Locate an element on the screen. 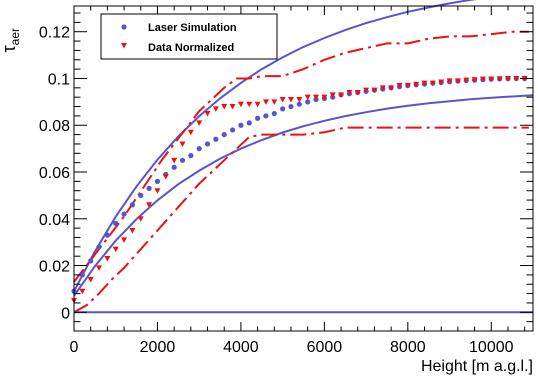 This screenshot has height=379, width=538. x-tick-label: 8000 is located at coordinates (408, 347).